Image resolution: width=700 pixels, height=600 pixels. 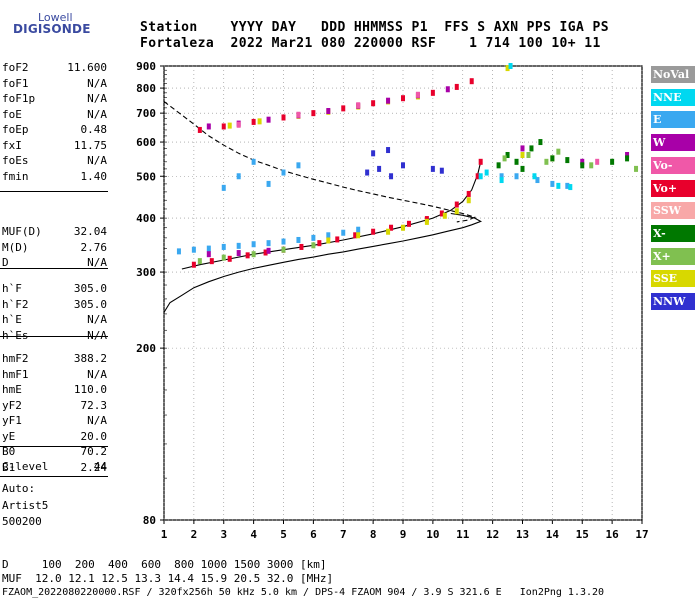 I want to click on param-label: foE, so click(x=12, y=114).